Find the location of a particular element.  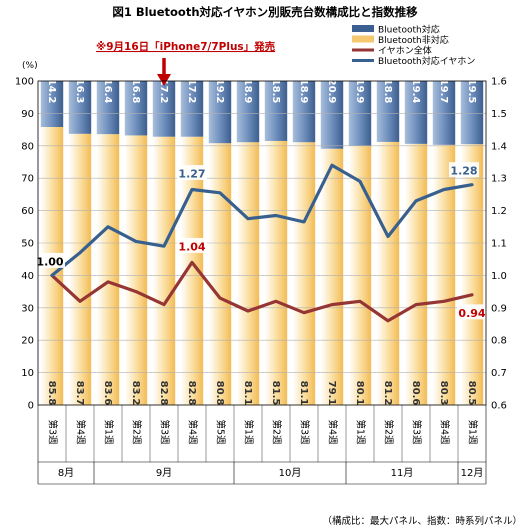

bar-value-bluetooth: 18.8 is located at coordinates (387, 91).